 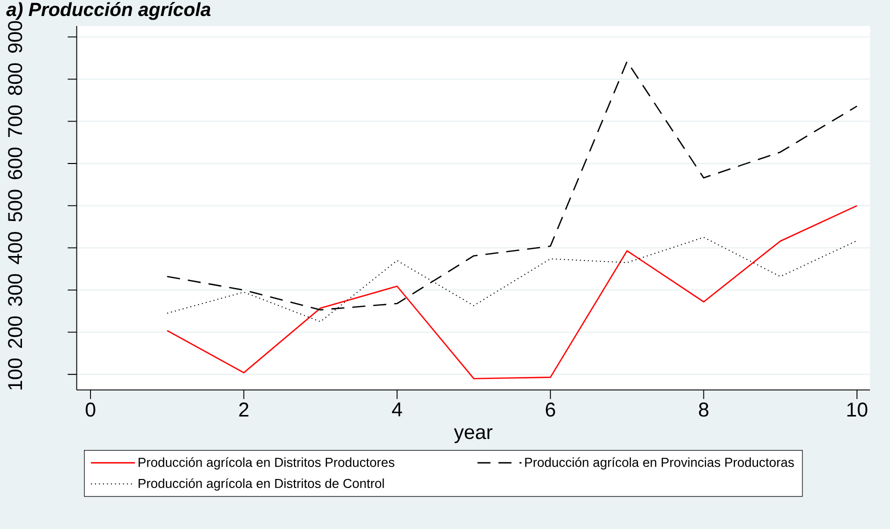 I want to click on y-tick-label: 500, so click(x=15, y=206).